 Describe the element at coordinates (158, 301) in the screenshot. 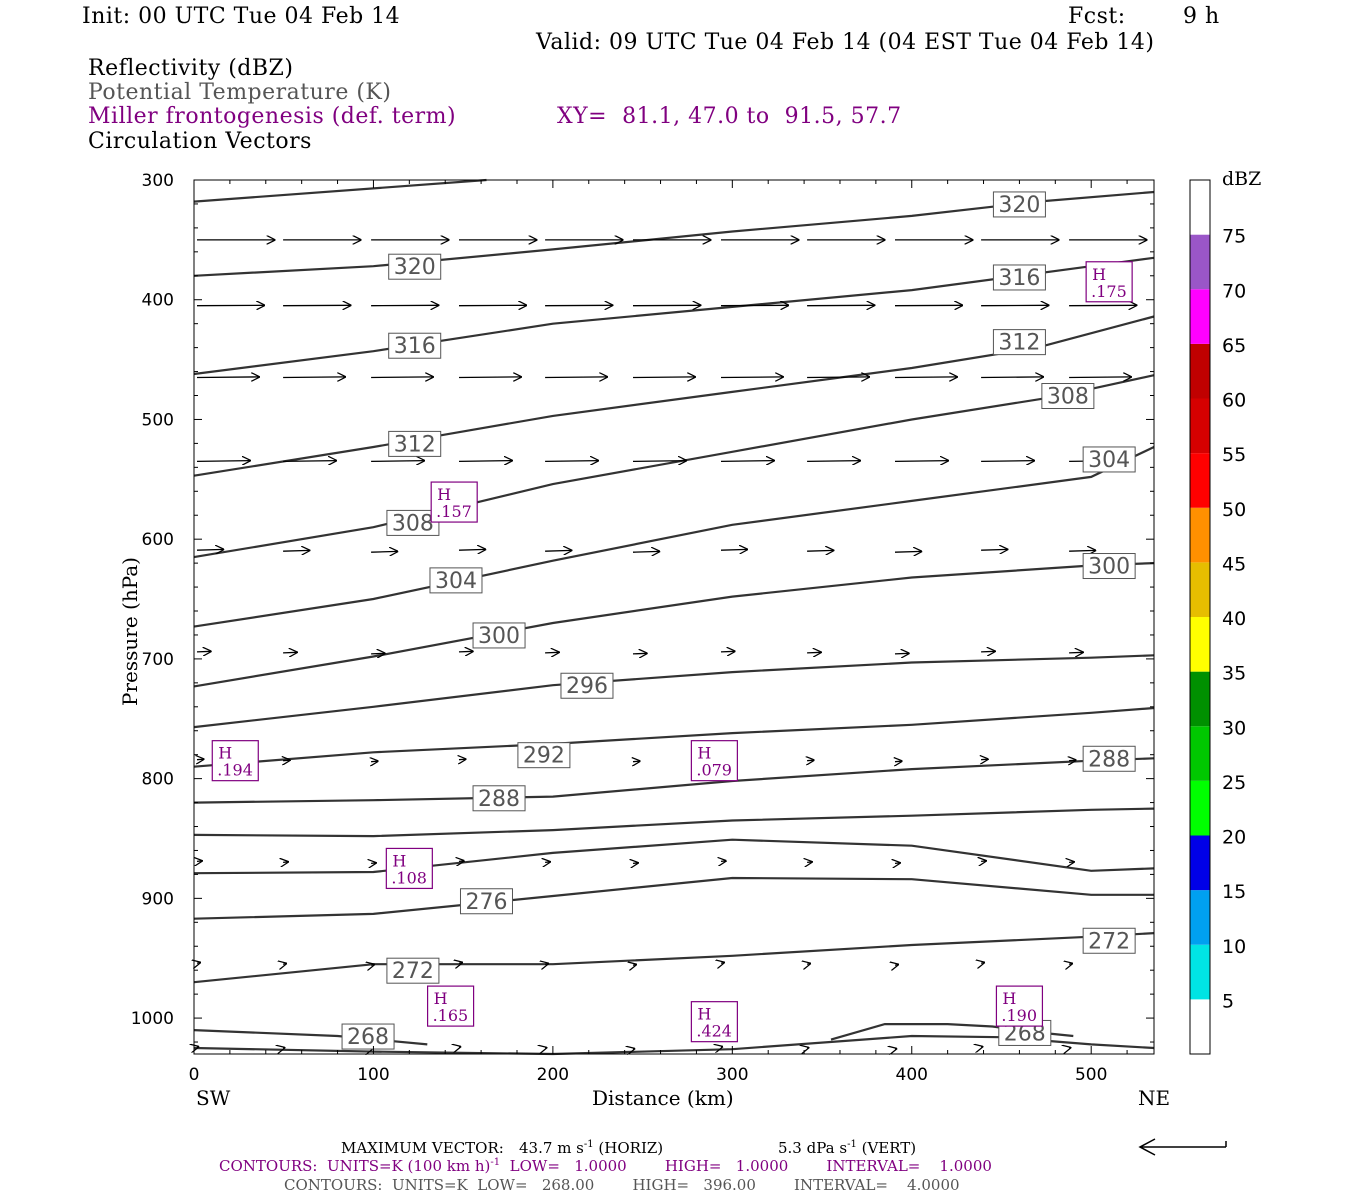

I see `y-tick-label: 400` at that location.